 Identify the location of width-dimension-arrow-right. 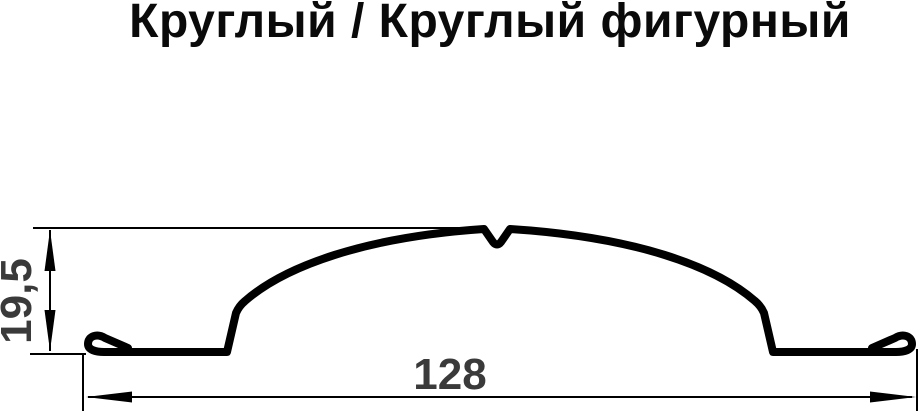
(893, 397).